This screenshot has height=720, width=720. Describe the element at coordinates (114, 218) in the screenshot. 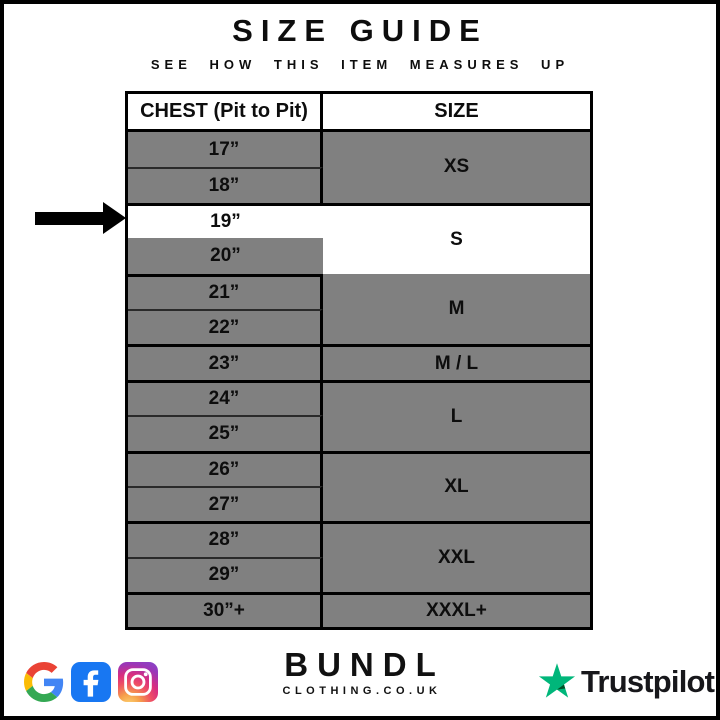

I see `arrow-head` at that location.